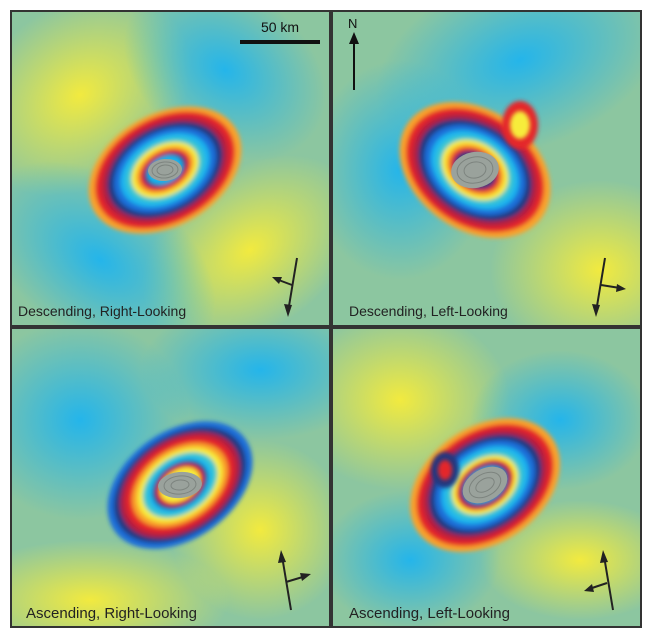 This screenshot has width=652, height=638. Describe the element at coordinates (352, 23) in the screenshot. I see `north-arrow-label: N` at that location.